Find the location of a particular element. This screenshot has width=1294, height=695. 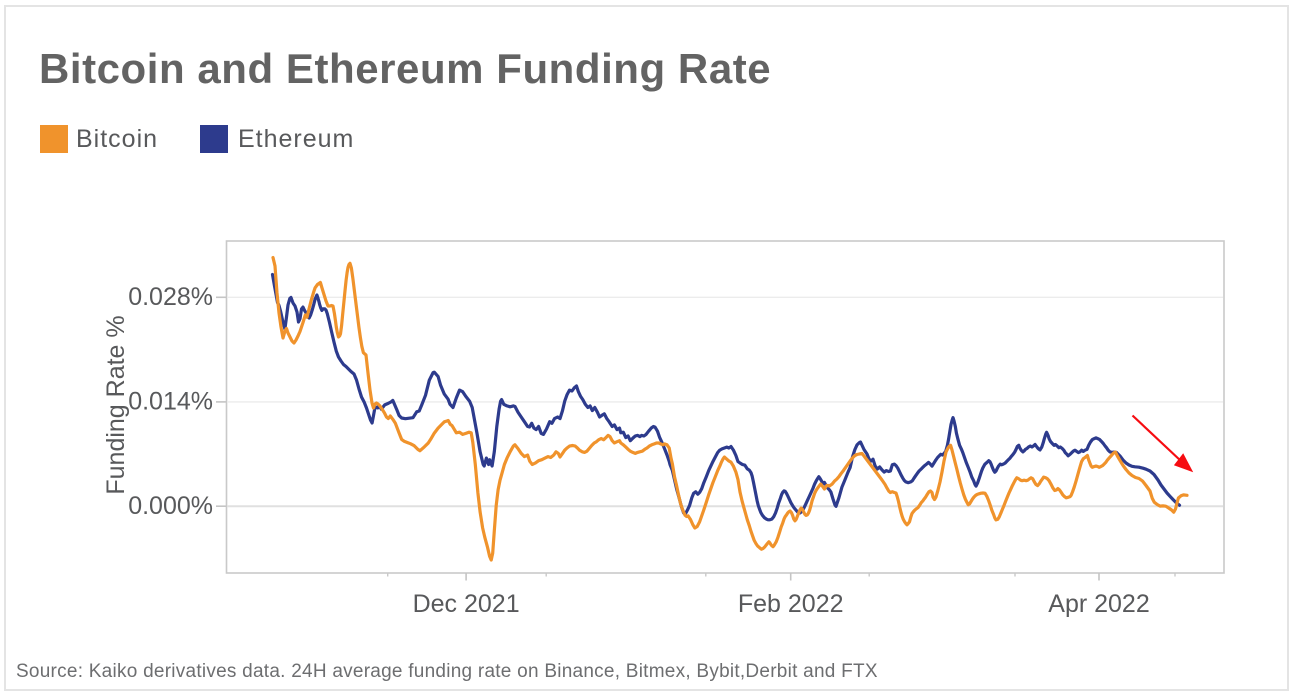

svg-text: Apr 2022 is located at coordinates (1098, 604).